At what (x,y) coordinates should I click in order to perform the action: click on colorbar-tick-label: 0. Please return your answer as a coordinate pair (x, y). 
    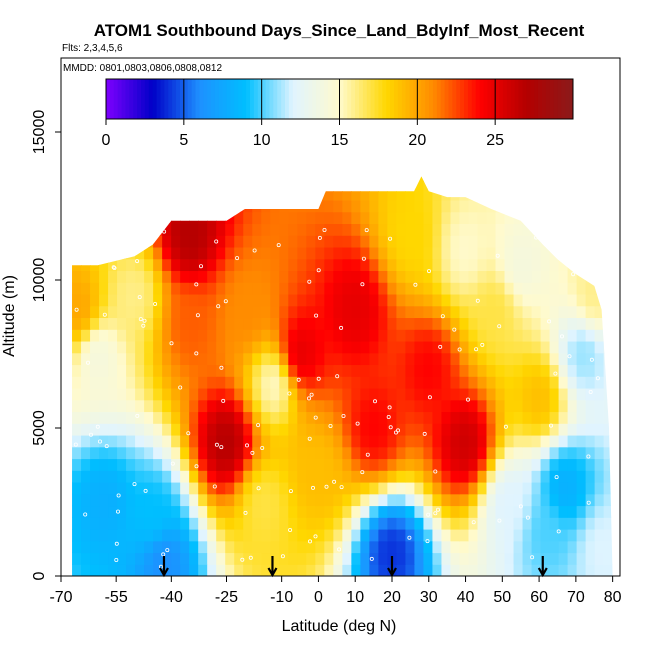
    Looking at the image, I should click on (106, 140).